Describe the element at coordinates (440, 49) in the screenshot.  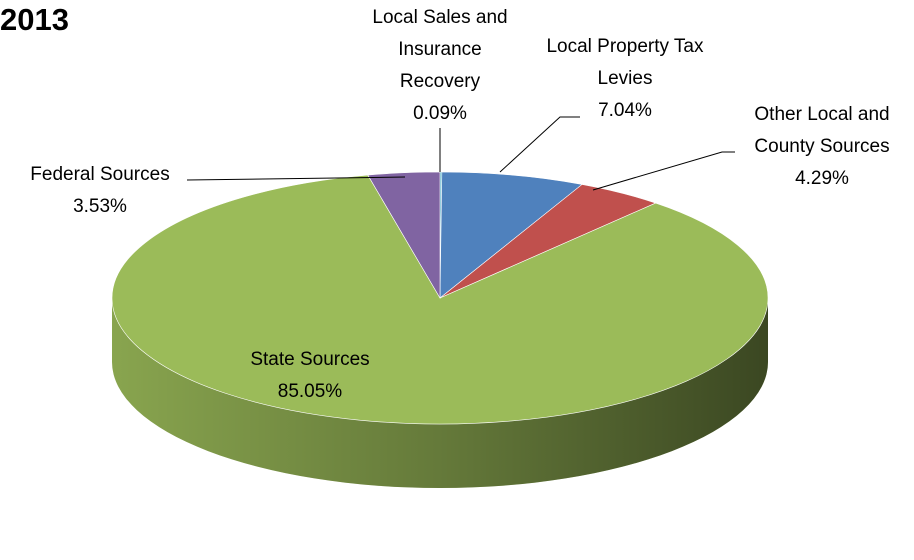
I see `label-name: Local Sales and Insurance Recovery` at that location.